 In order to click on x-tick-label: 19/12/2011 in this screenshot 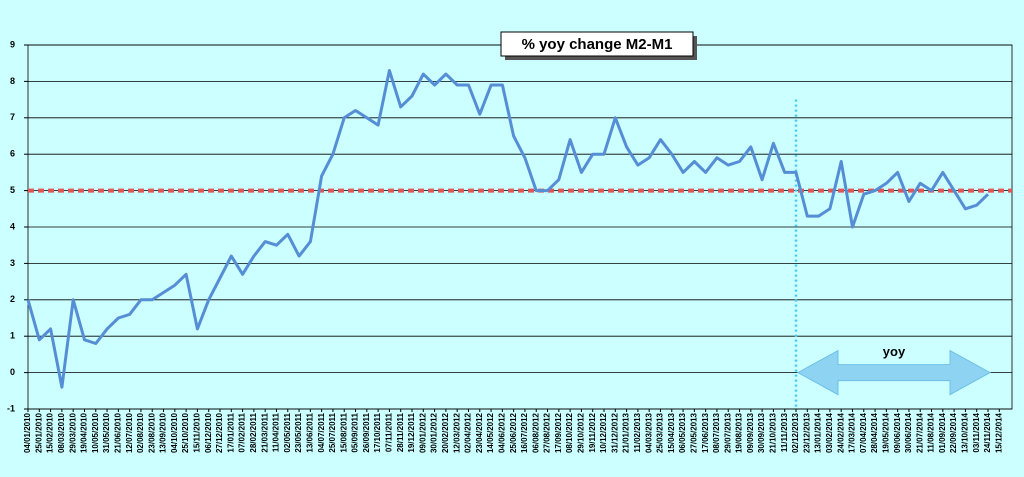, I will do `click(411, 432)`.